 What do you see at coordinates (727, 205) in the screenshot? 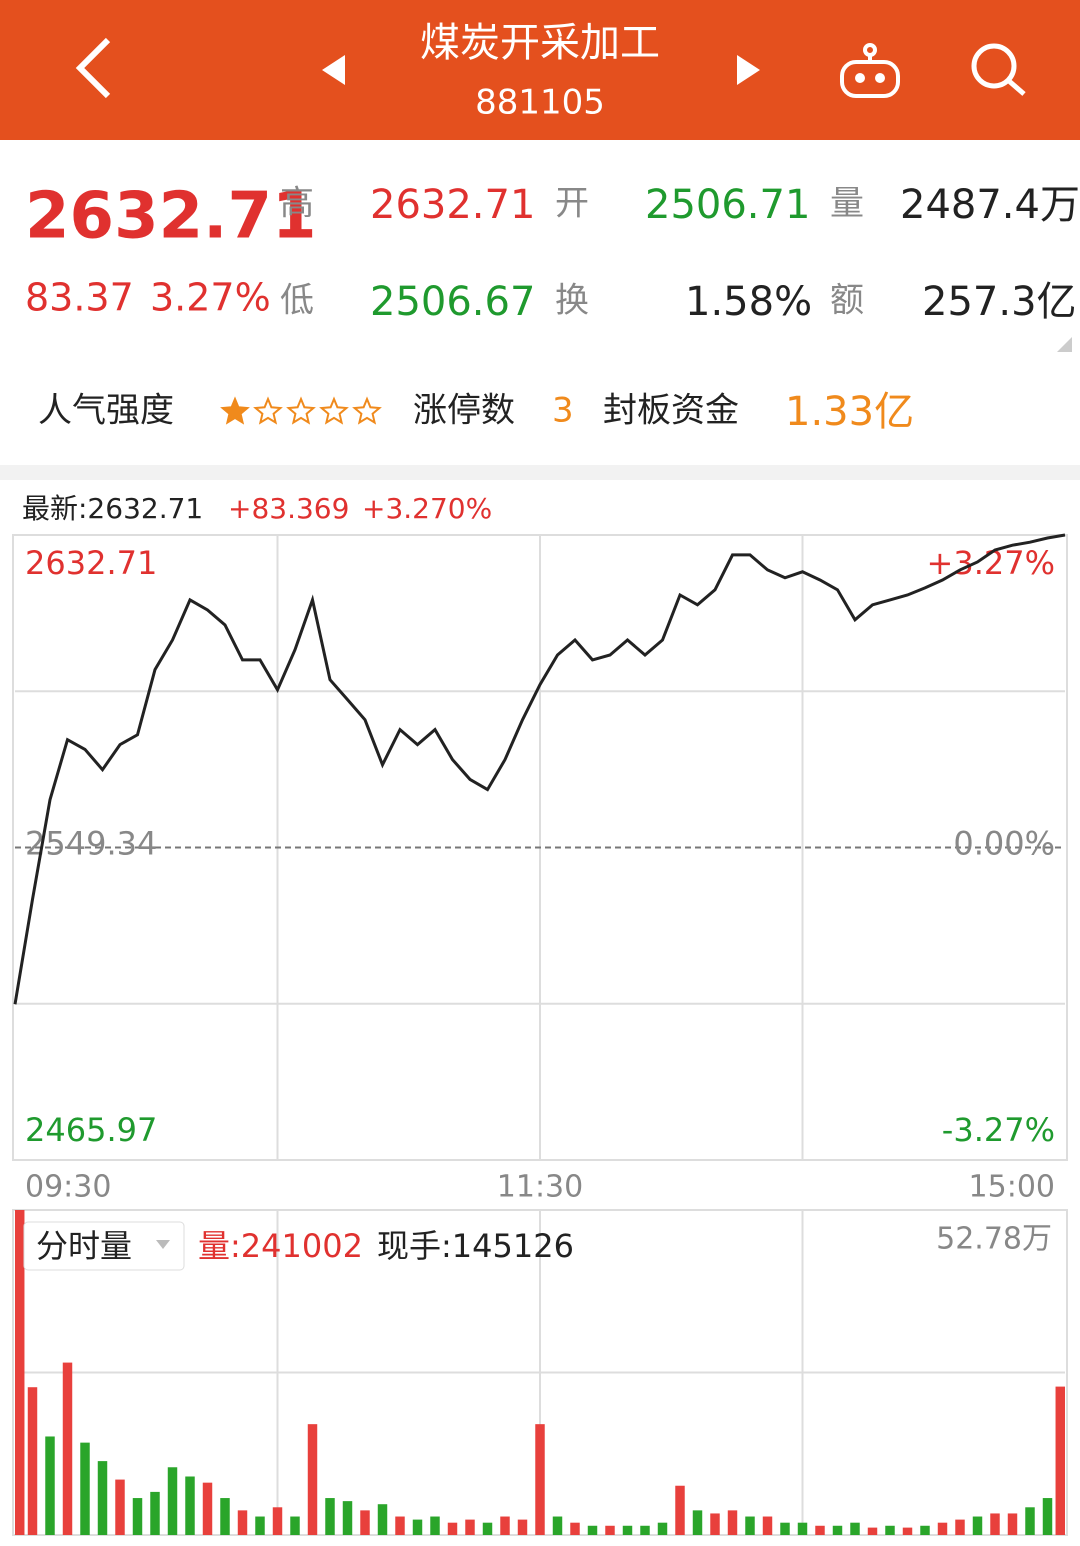
I see `stat-value: 2506.71` at bounding box center [727, 205].